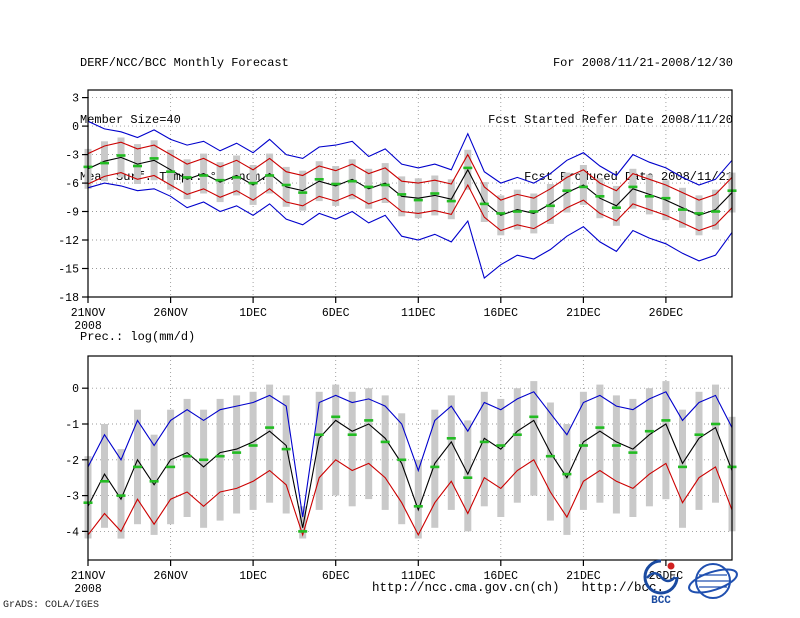 The height and width of the screenshot is (618, 800). I want to click on header-forecast-range: For 2008/11/21-2008/12/30, so click(642, 63).